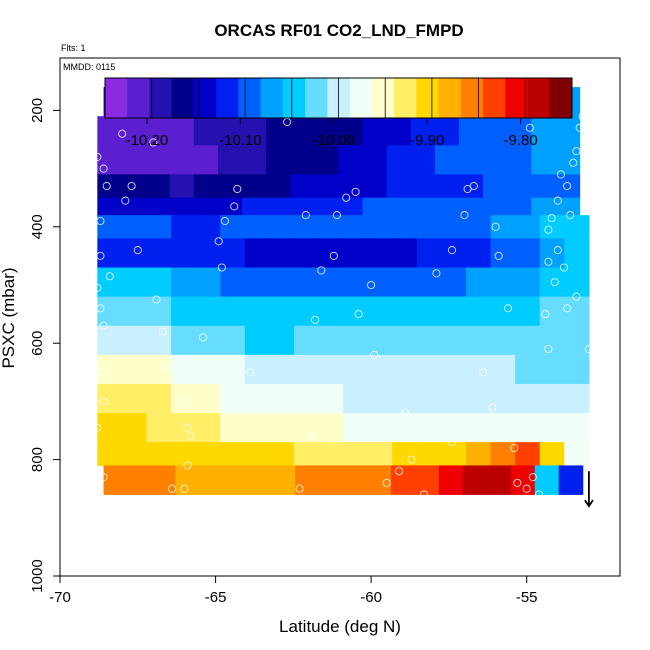  What do you see at coordinates (37, 459) in the screenshot?
I see `y-tick-label: 800` at bounding box center [37, 459].